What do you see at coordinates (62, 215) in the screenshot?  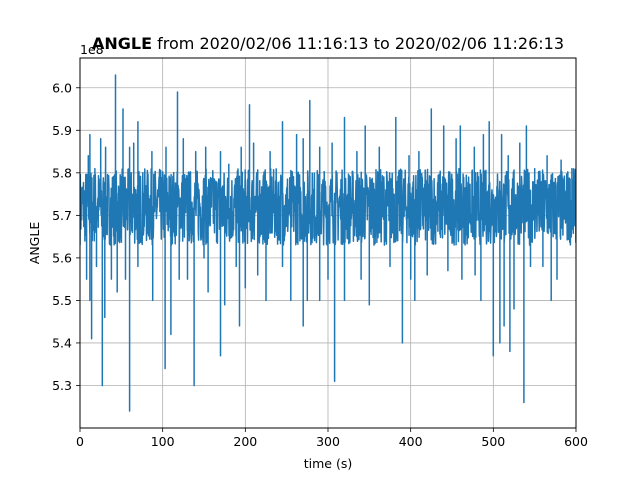 I see `y-tick-label: 5.7` at bounding box center [62, 215].